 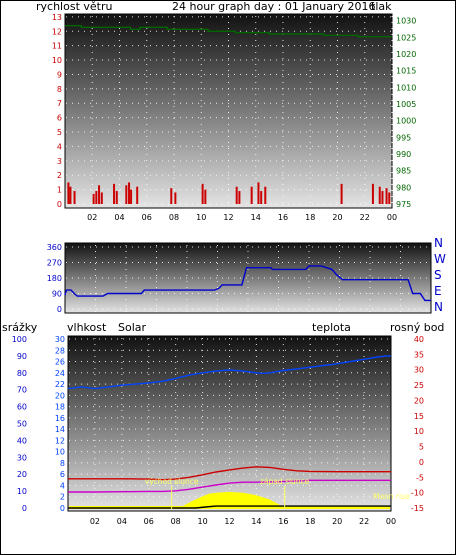 I want to click on temperature-tick-label: 30, so click(x=419, y=370).